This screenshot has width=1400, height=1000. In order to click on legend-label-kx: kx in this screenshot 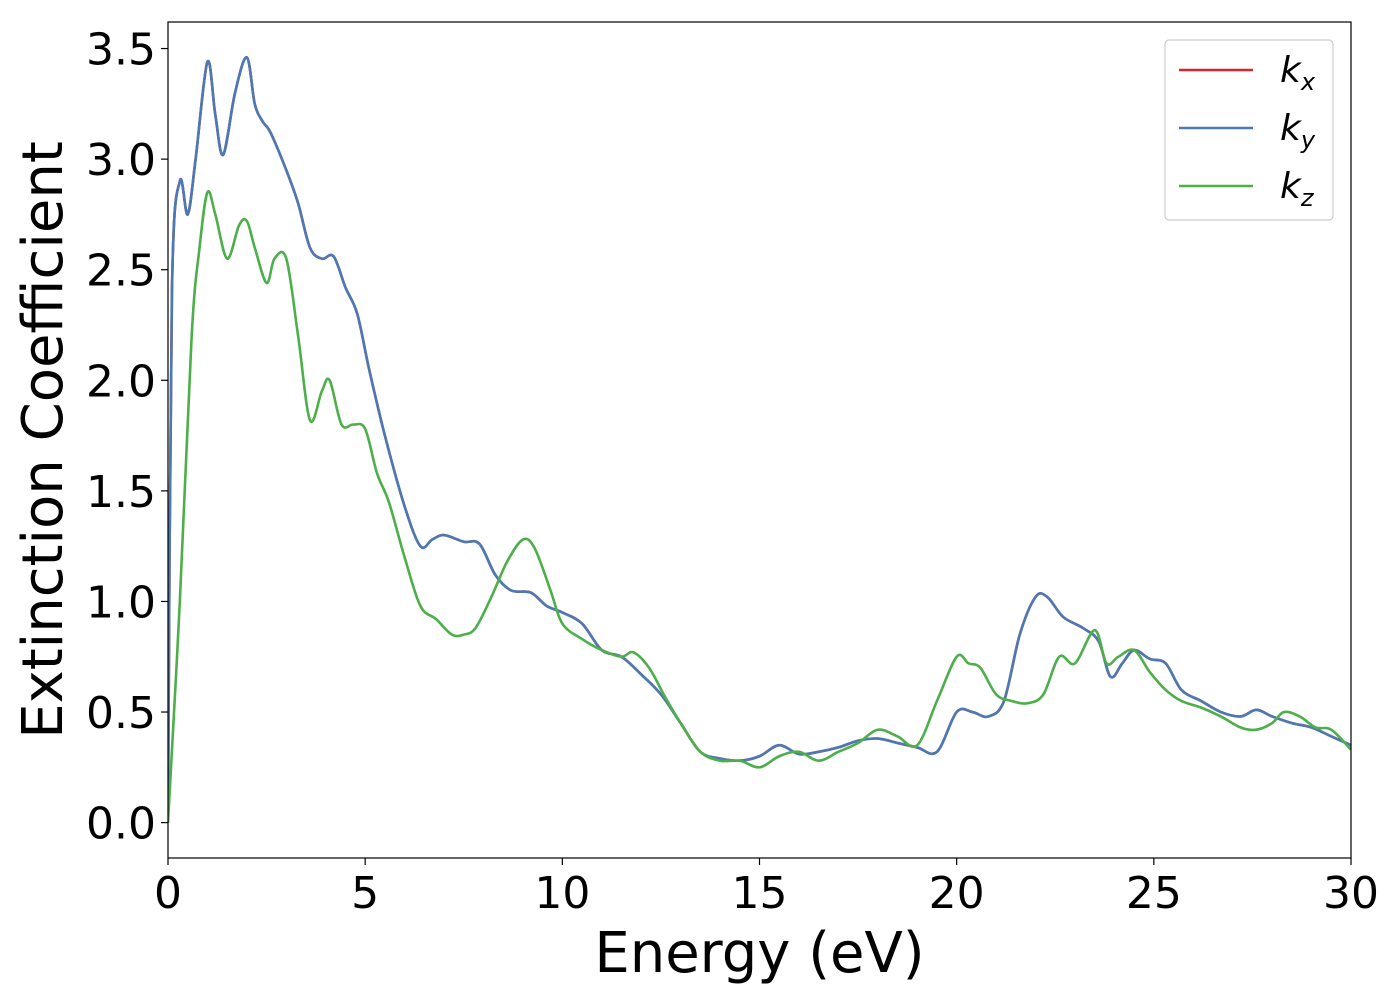, I will do `click(1298, 73)`.